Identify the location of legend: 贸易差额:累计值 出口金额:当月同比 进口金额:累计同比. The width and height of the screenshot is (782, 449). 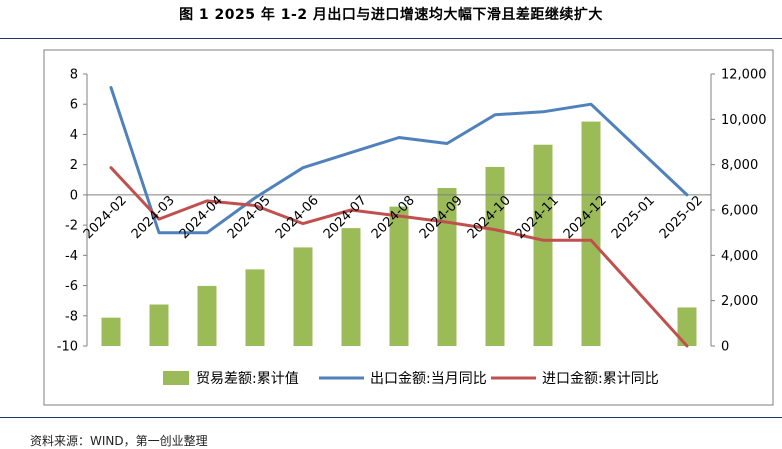
(411, 379).